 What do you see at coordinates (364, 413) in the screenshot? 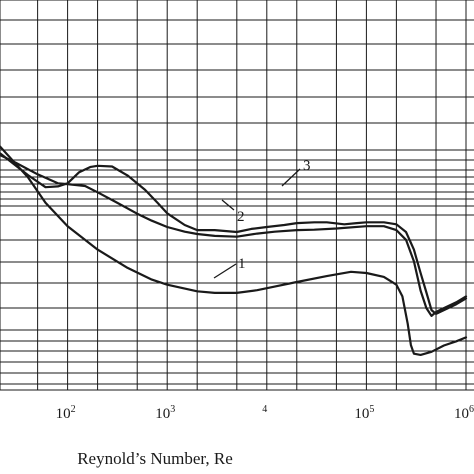
I see `x-tick-label: 10⁵` at bounding box center [364, 413].